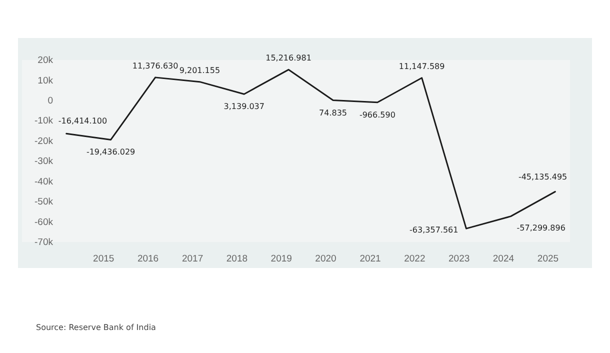 Image resolution: width=610 pixels, height=353 pixels. What do you see at coordinates (46, 60) in the screenshot?
I see `y-tick-label: 20k` at bounding box center [46, 60].